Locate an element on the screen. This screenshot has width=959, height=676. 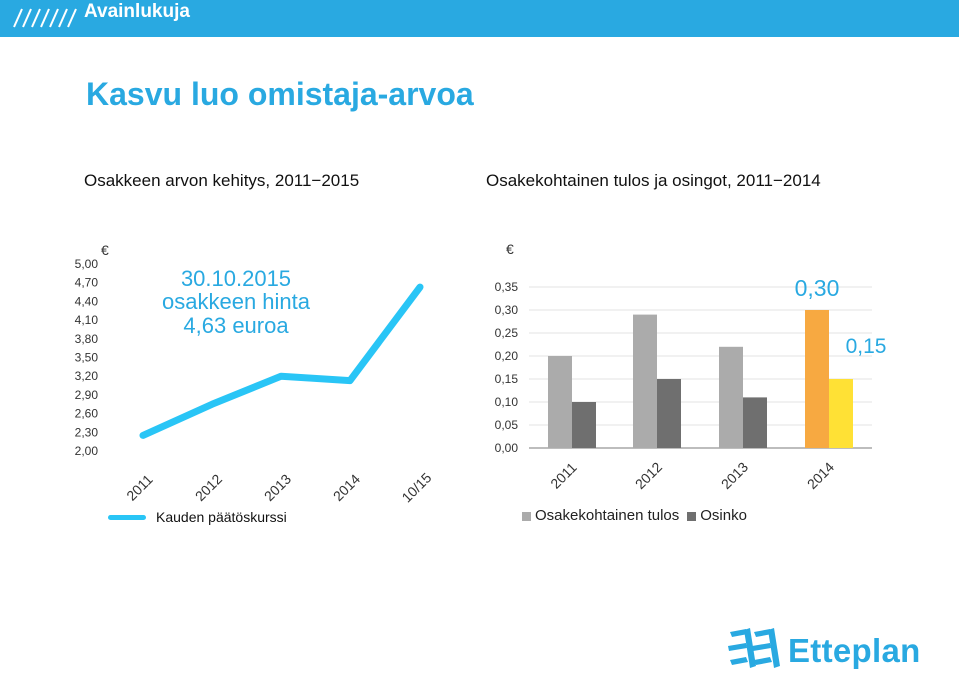
page-title: Kasvu luo omistaja-arvoa is located at coordinates (280, 94).